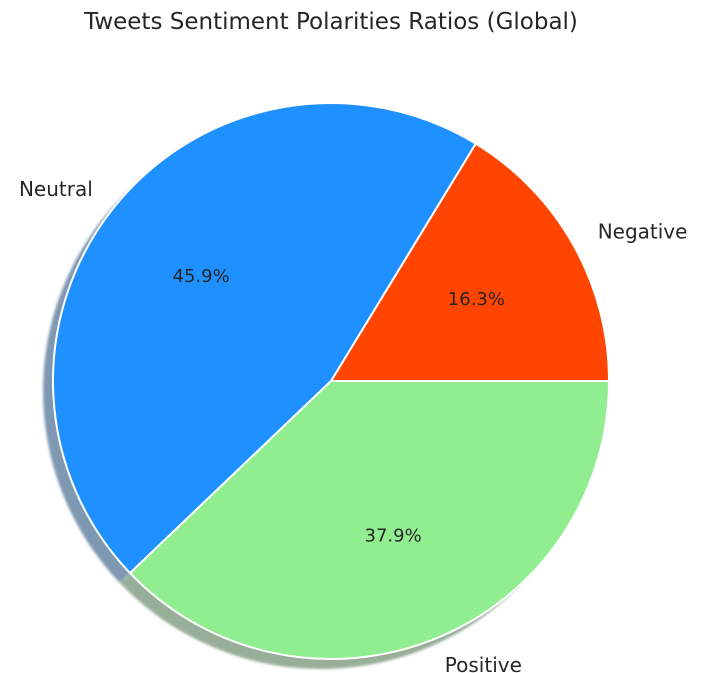 The width and height of the screenshot is (708, 673). Describe the element at coordinates (470, 262) in the screenshot. I see `pie-slice-negative` at that location.